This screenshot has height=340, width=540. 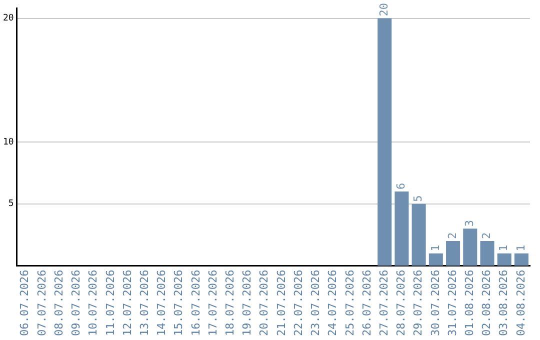 I want to click on x-tick-label: 01.08.2026, so click(x=469, y=303).